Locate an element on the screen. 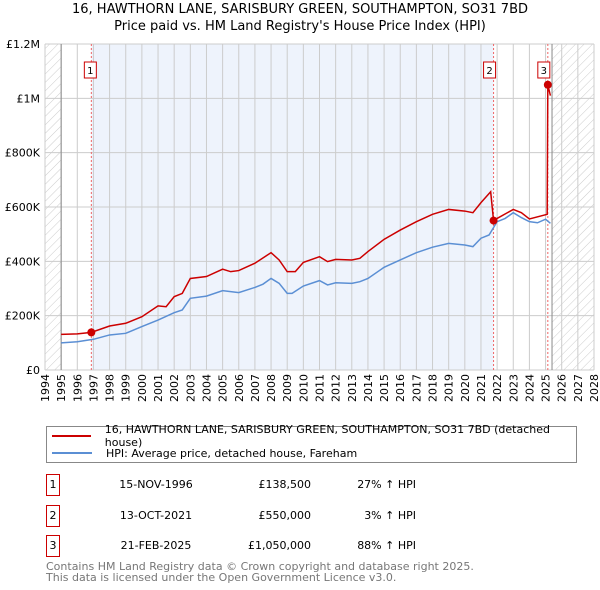 This screenshot has height=590, width=600. x-tick-label: 2015 is located at coordinates (384, 388).